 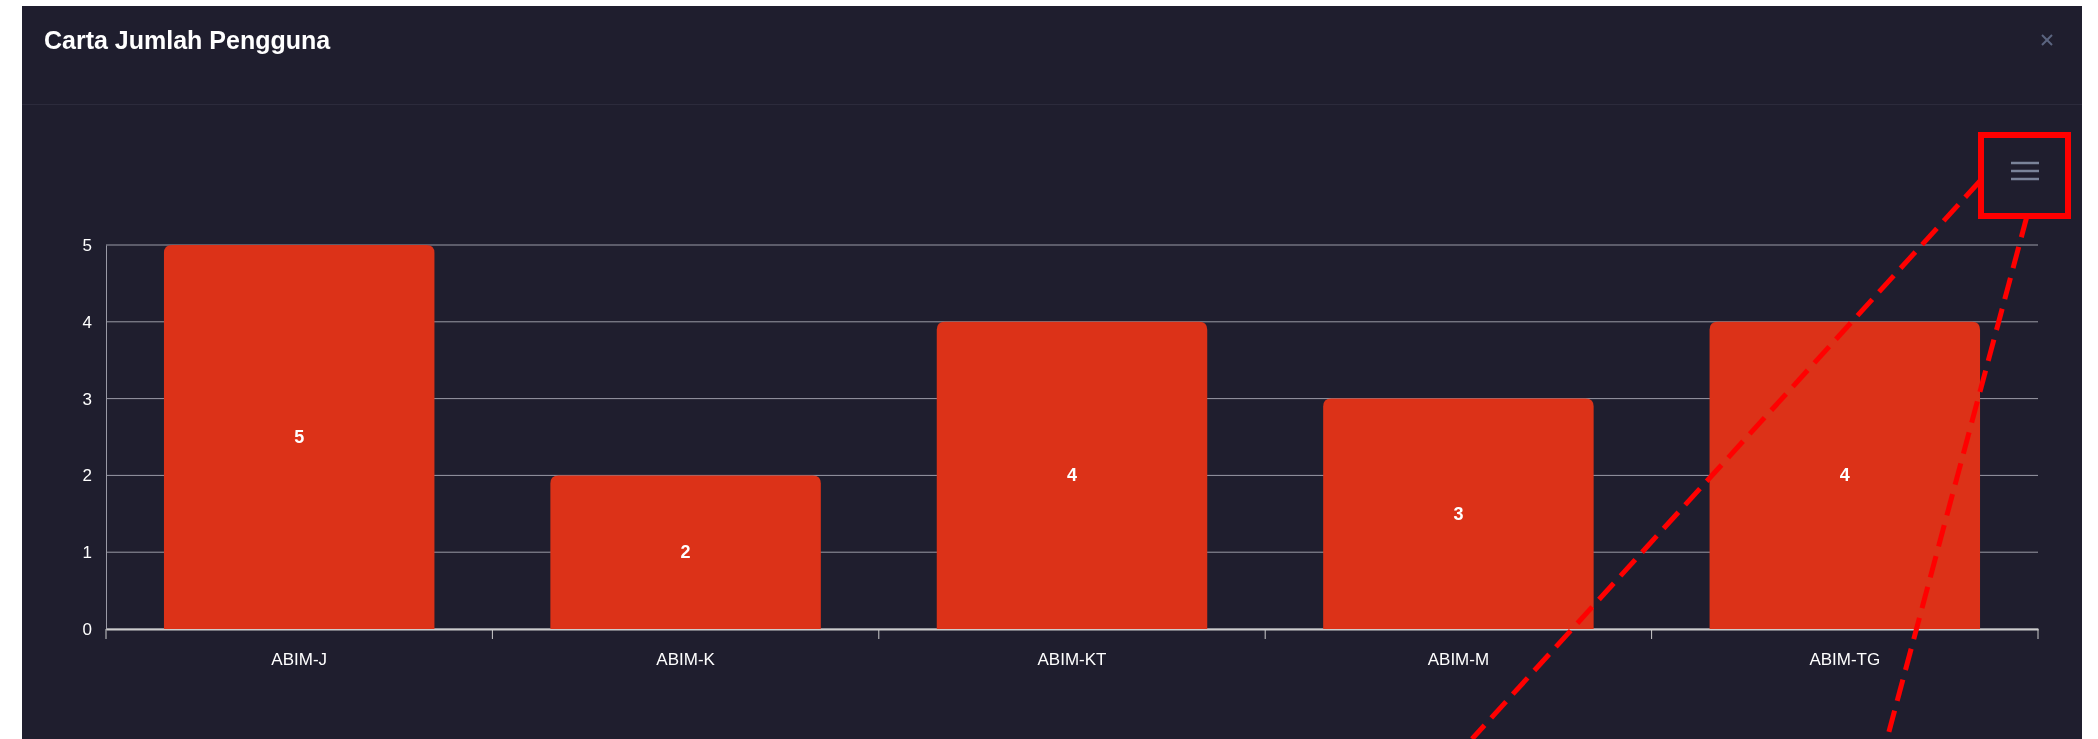 What do you see at coordinates (1072, 660) in the screenshot?
I see `x-tick-label: ABIM-KT` at bounding box center [1072, 660].